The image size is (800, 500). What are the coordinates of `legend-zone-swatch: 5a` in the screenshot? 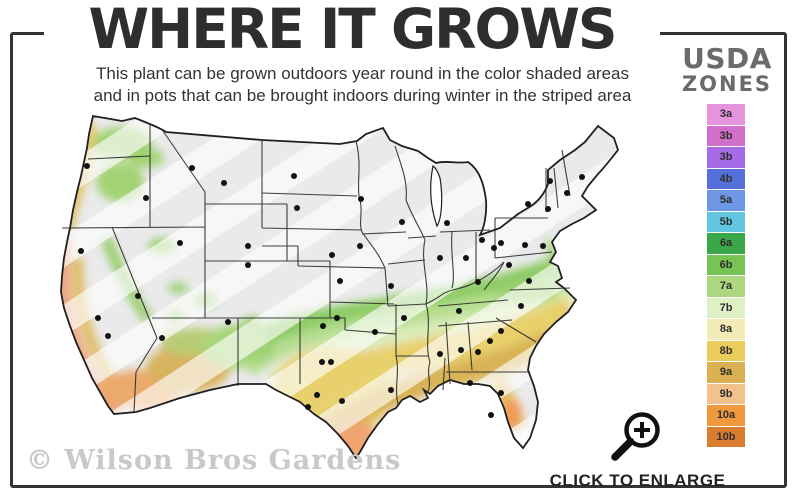 It's located at (726, 200).